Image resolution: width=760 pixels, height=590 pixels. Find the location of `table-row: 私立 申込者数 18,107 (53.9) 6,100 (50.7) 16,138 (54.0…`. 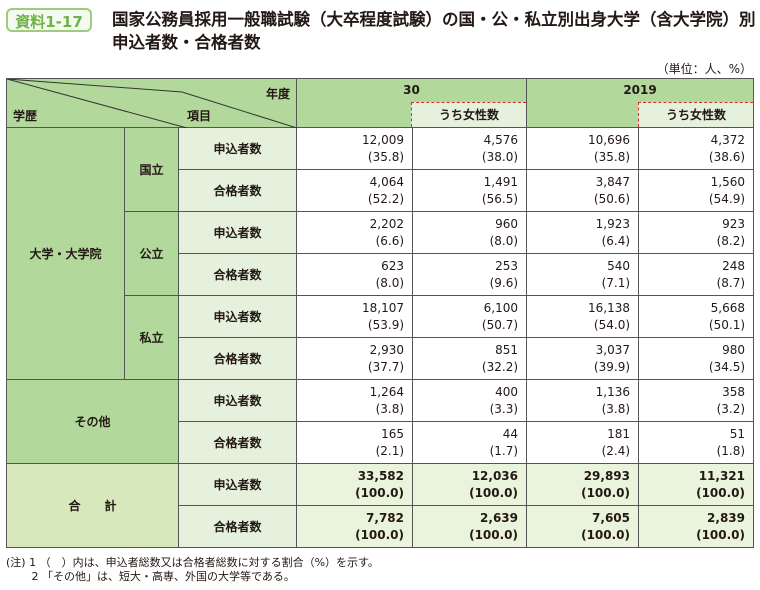

table-row: 私立 申込者数 18,107 (53.9) 6,100 (50.7) 16,138 (54.0… is located at coordinates (381, 337).